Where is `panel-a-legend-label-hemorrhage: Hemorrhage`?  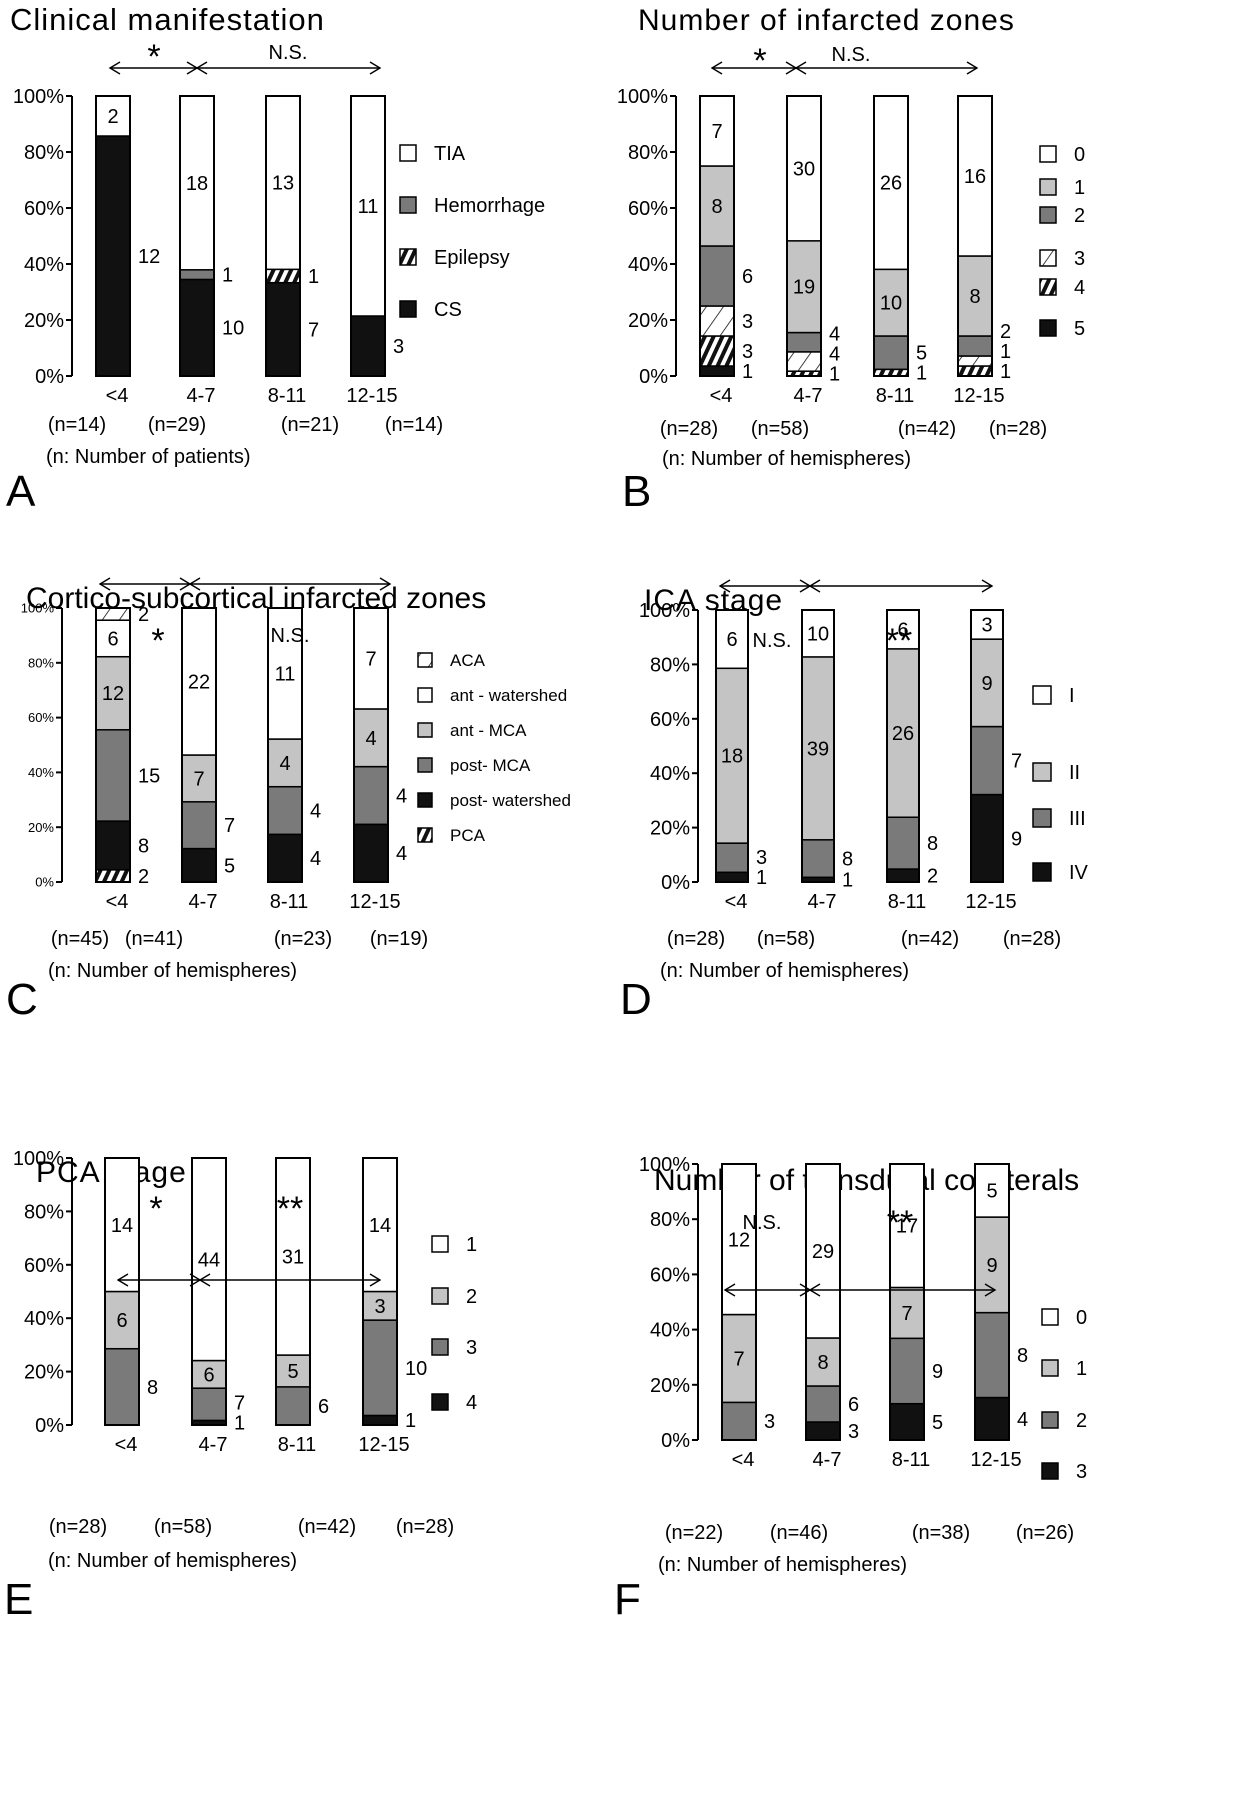
panel-a-legend-label-hemorrhage: Hemorrhage is located at coordinates (489, 206).